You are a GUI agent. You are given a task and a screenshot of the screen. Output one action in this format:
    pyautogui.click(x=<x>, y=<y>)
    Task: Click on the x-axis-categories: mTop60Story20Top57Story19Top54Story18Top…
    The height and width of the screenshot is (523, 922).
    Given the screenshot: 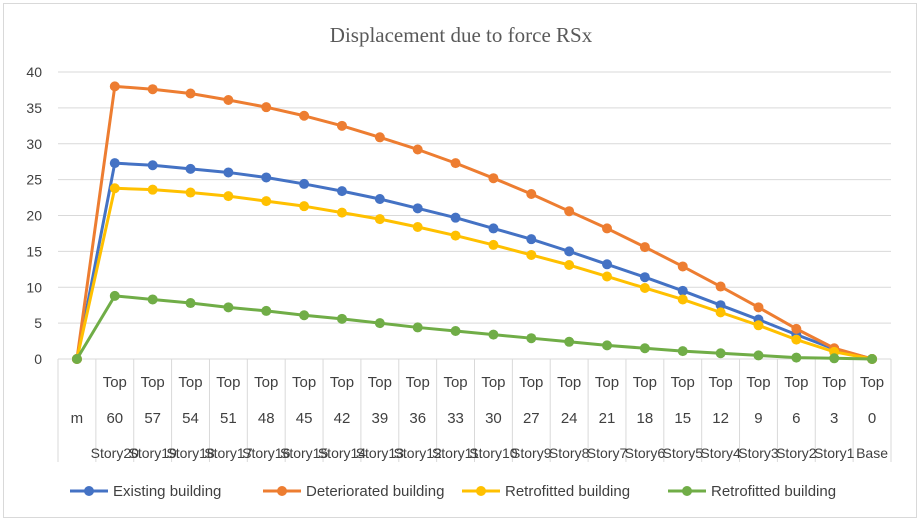 What is the action you would take?
    pyautogui.click(x=480, y=417)
    